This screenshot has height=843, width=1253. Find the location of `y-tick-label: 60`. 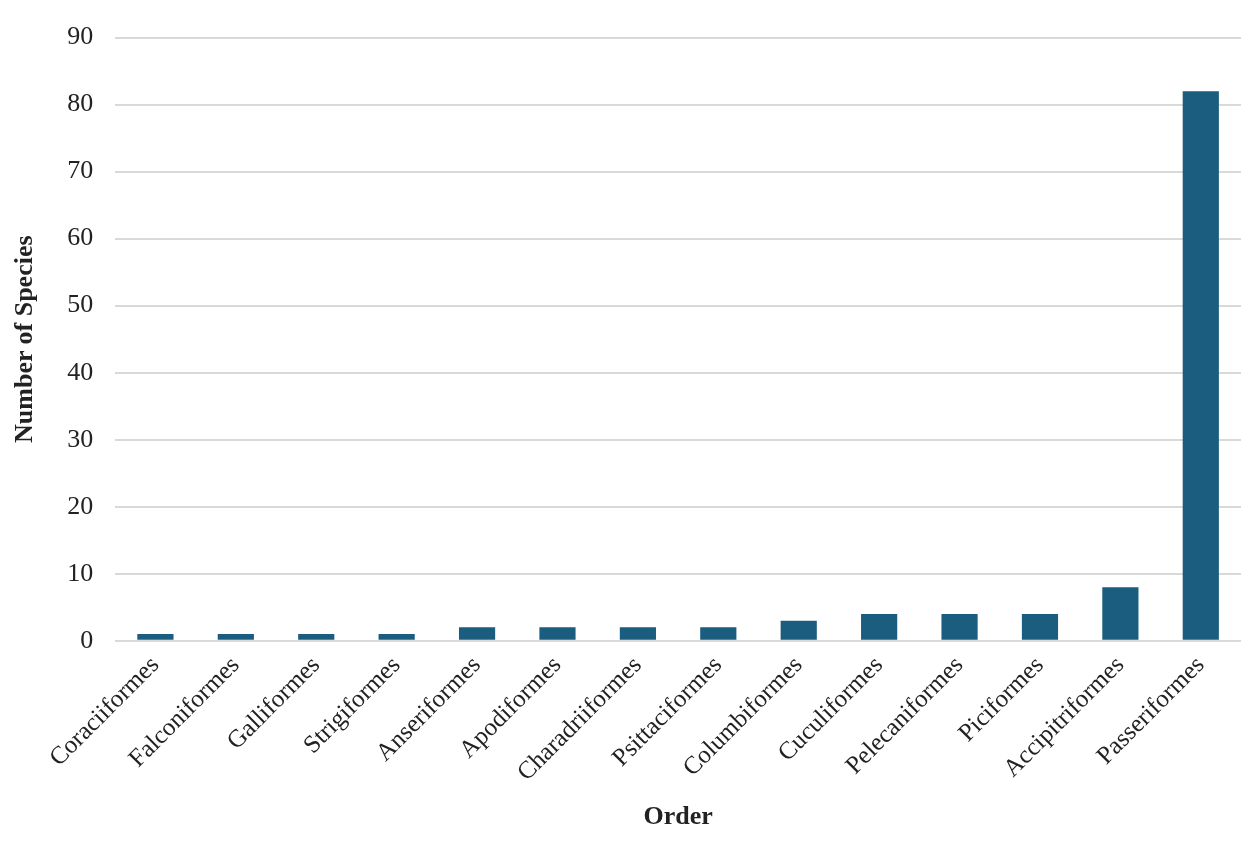

y-tick-label: 60 is located at coordinates (80, 237).